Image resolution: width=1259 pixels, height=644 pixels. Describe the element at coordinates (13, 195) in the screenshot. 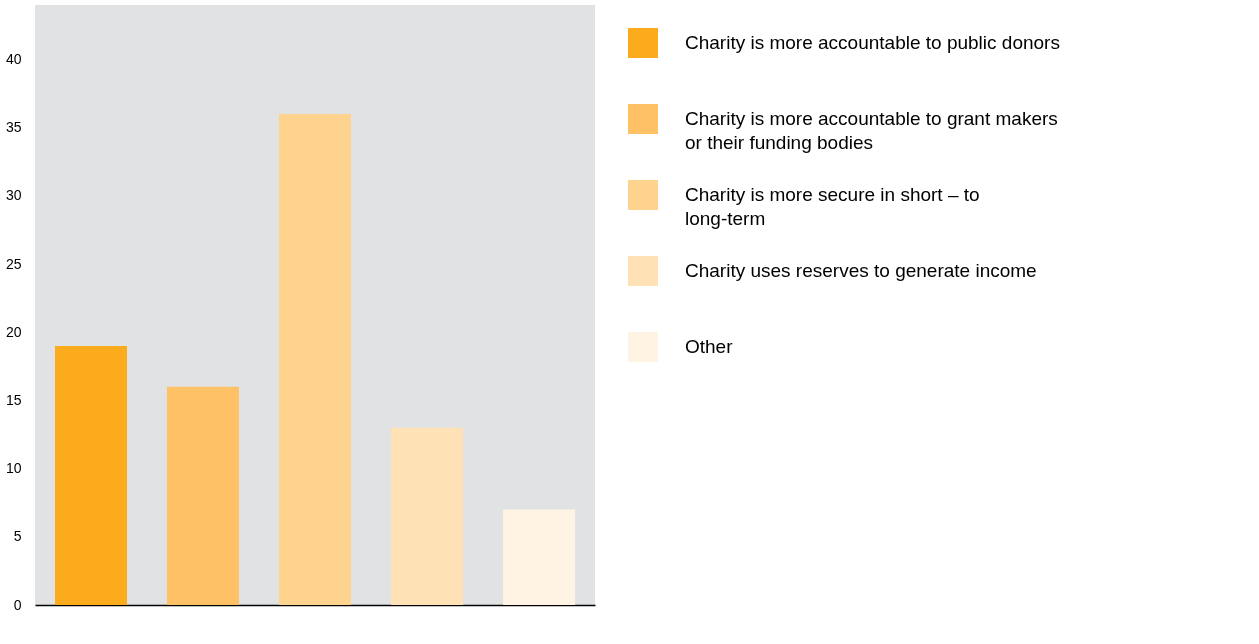

I see `y-tick-label: 30` at that location.